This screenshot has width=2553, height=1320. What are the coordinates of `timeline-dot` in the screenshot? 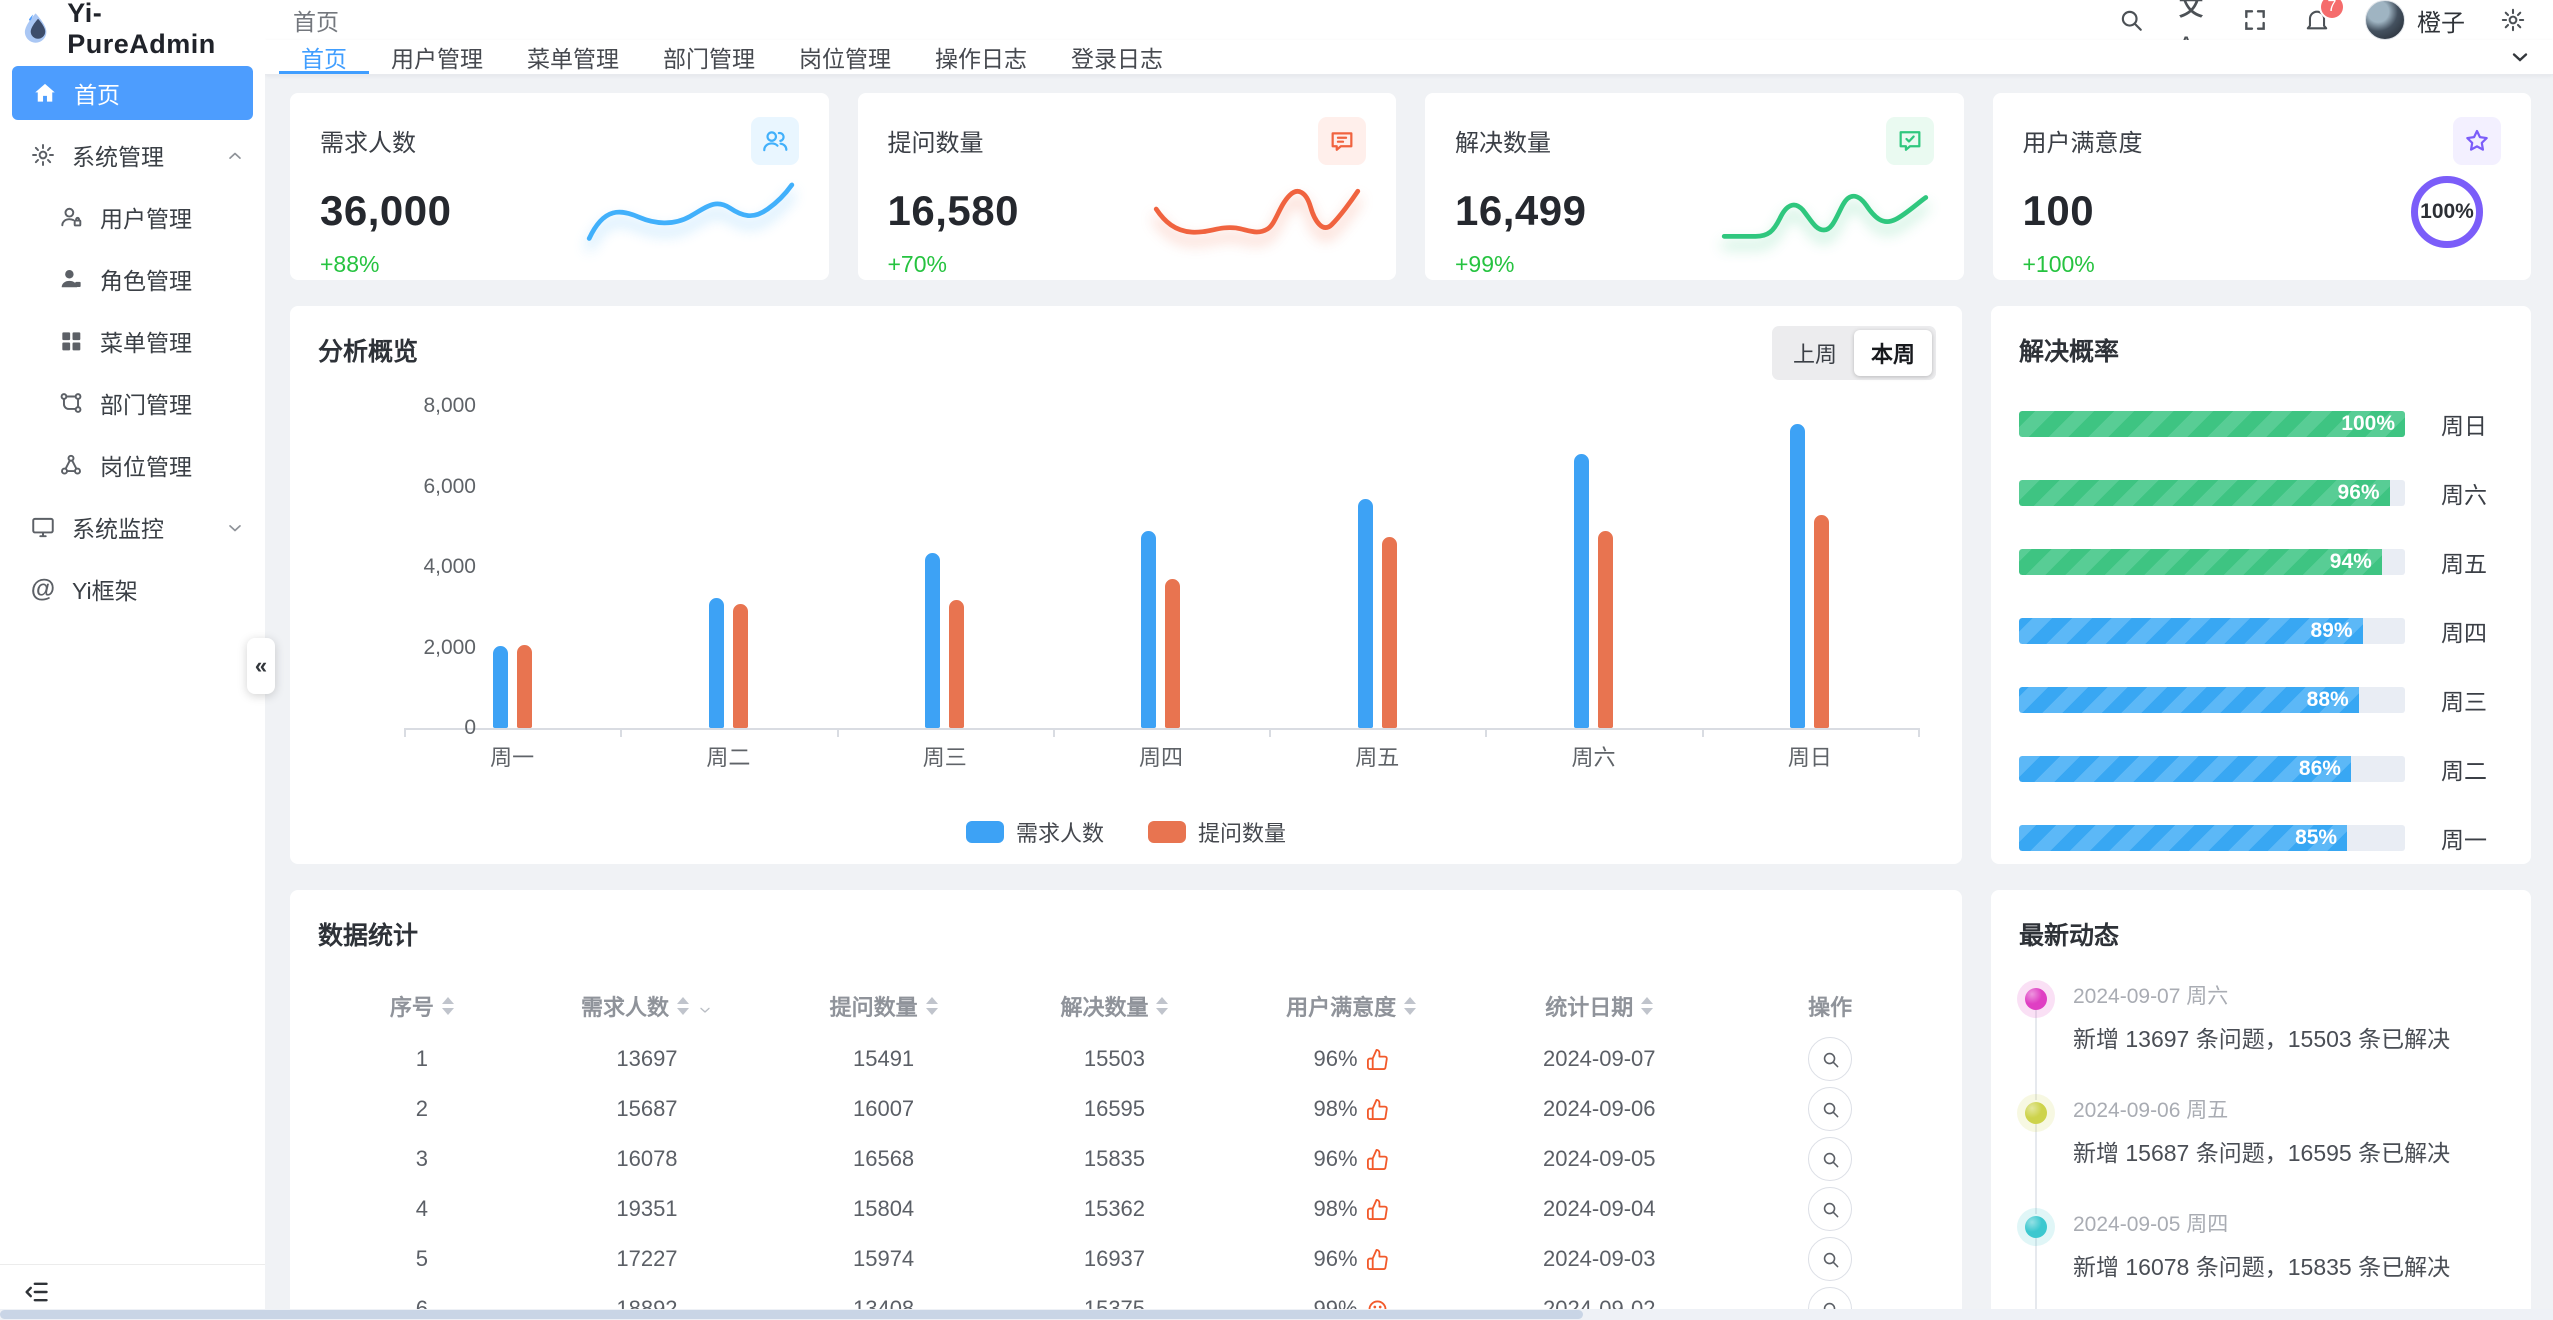 It's located at (2036, 1113).